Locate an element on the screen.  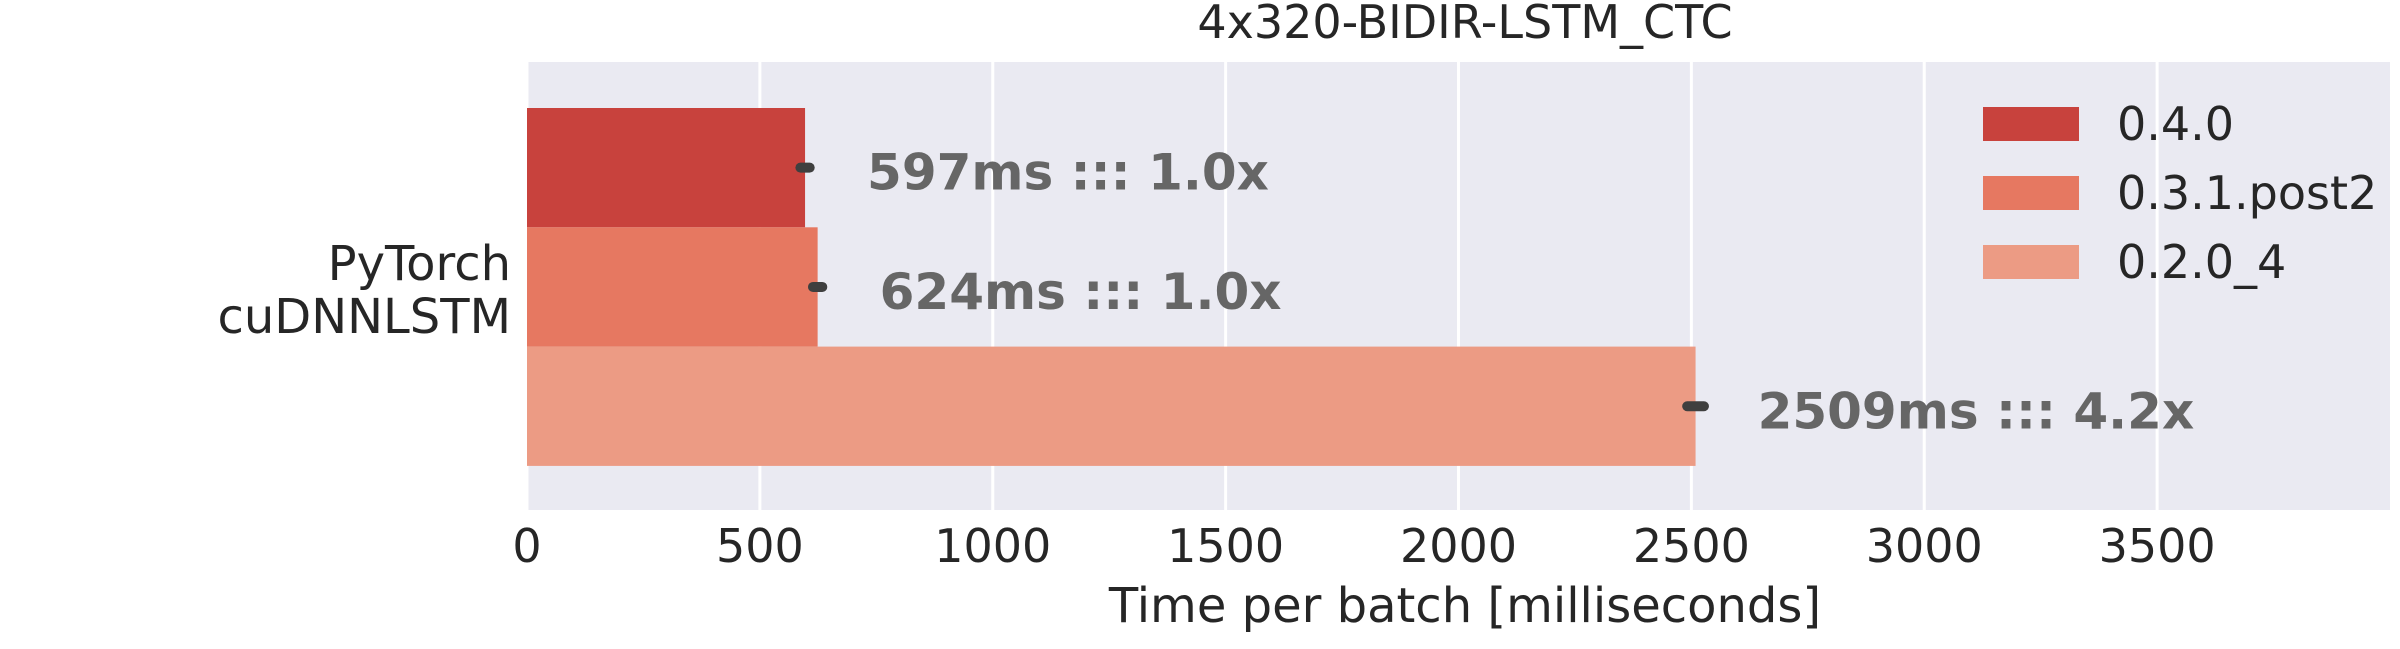
x-tick-label-2500: 2500 is located at coordinates (1691, 546).